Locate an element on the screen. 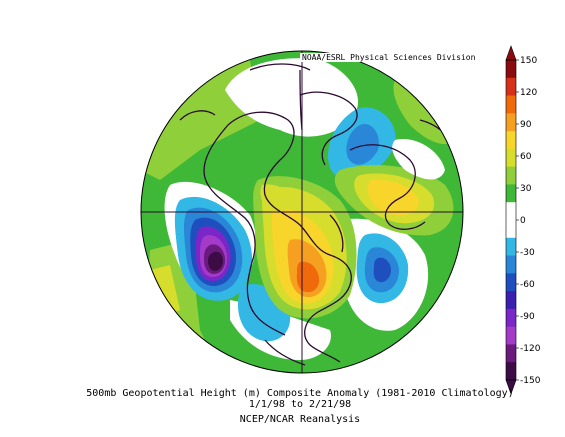 Image resolution: width=565 pixels, height=437 pixels. colorbar-tick-label: -90 is located at coordinates (527, 317).